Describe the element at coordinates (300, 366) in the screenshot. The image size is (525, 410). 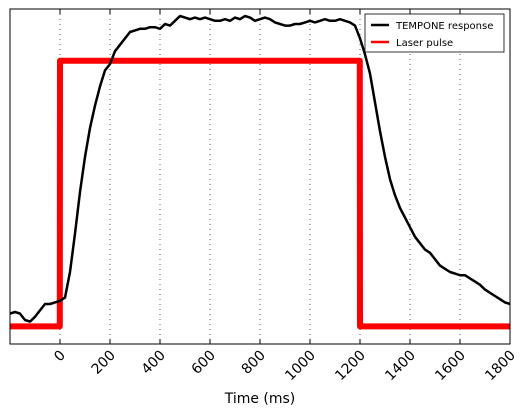
I see `x-tick-label: 1000` at that location.